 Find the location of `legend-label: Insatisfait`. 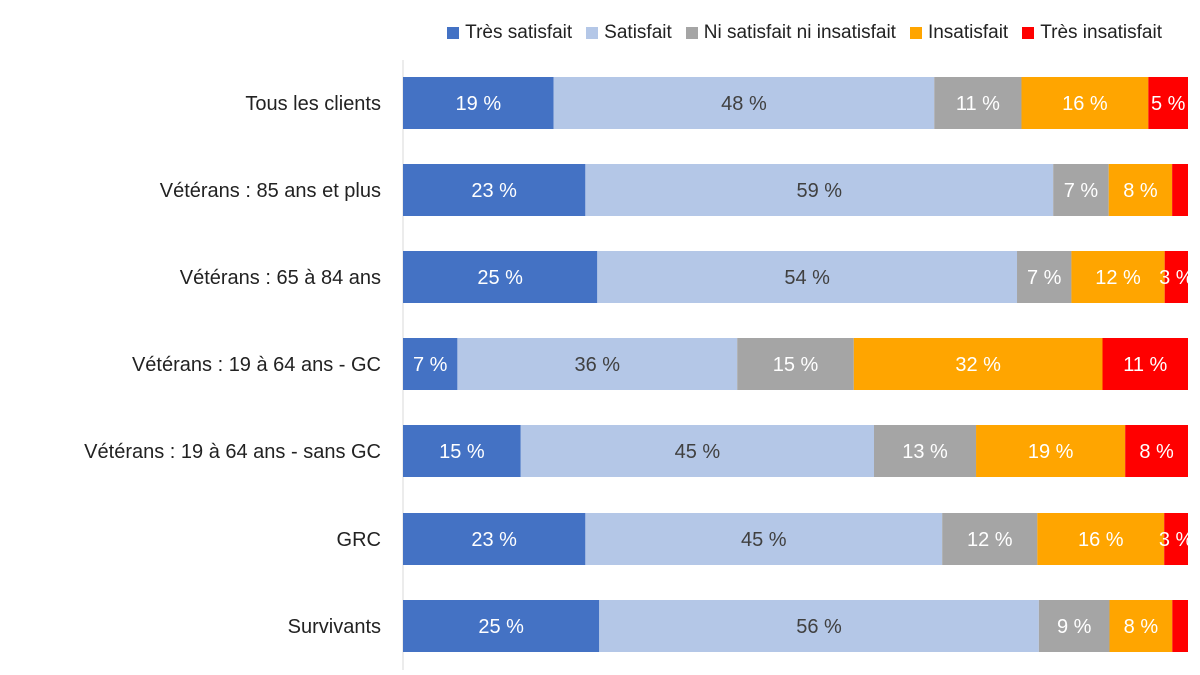

legend-label: Insatisfait is located at coordinates (968, 32).